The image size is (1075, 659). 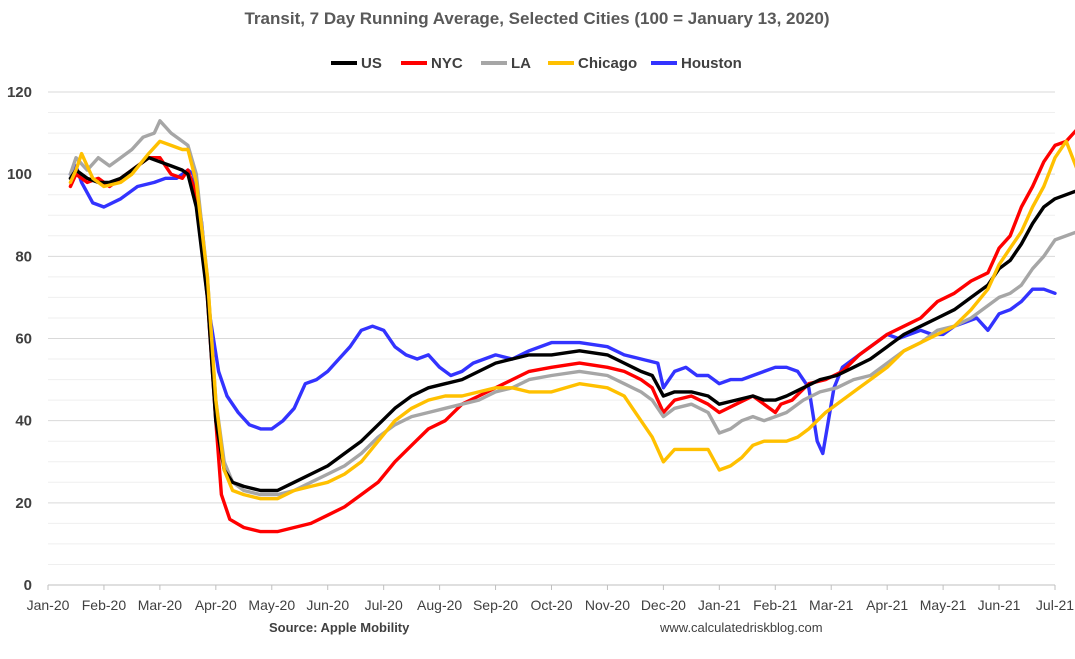 What do you see at coordinates (371, 63) in the screenshot?
I see `legend-label-us: US` at bounding box center [371, 63].